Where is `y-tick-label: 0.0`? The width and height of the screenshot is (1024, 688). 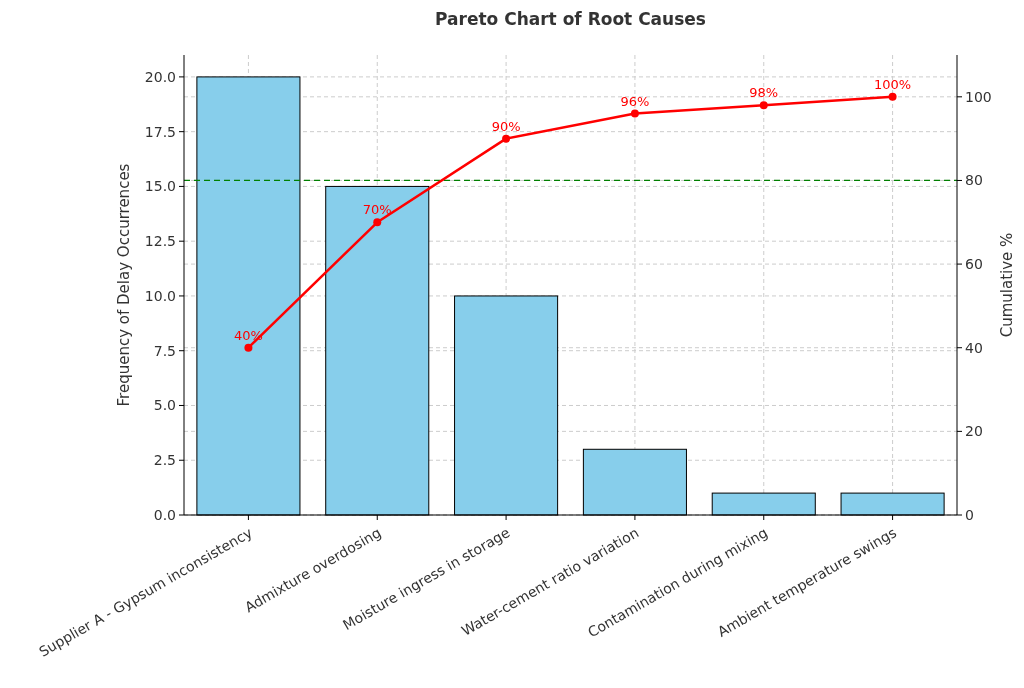
y-tick-label: 0.0 is located at coordinates (164, 514).